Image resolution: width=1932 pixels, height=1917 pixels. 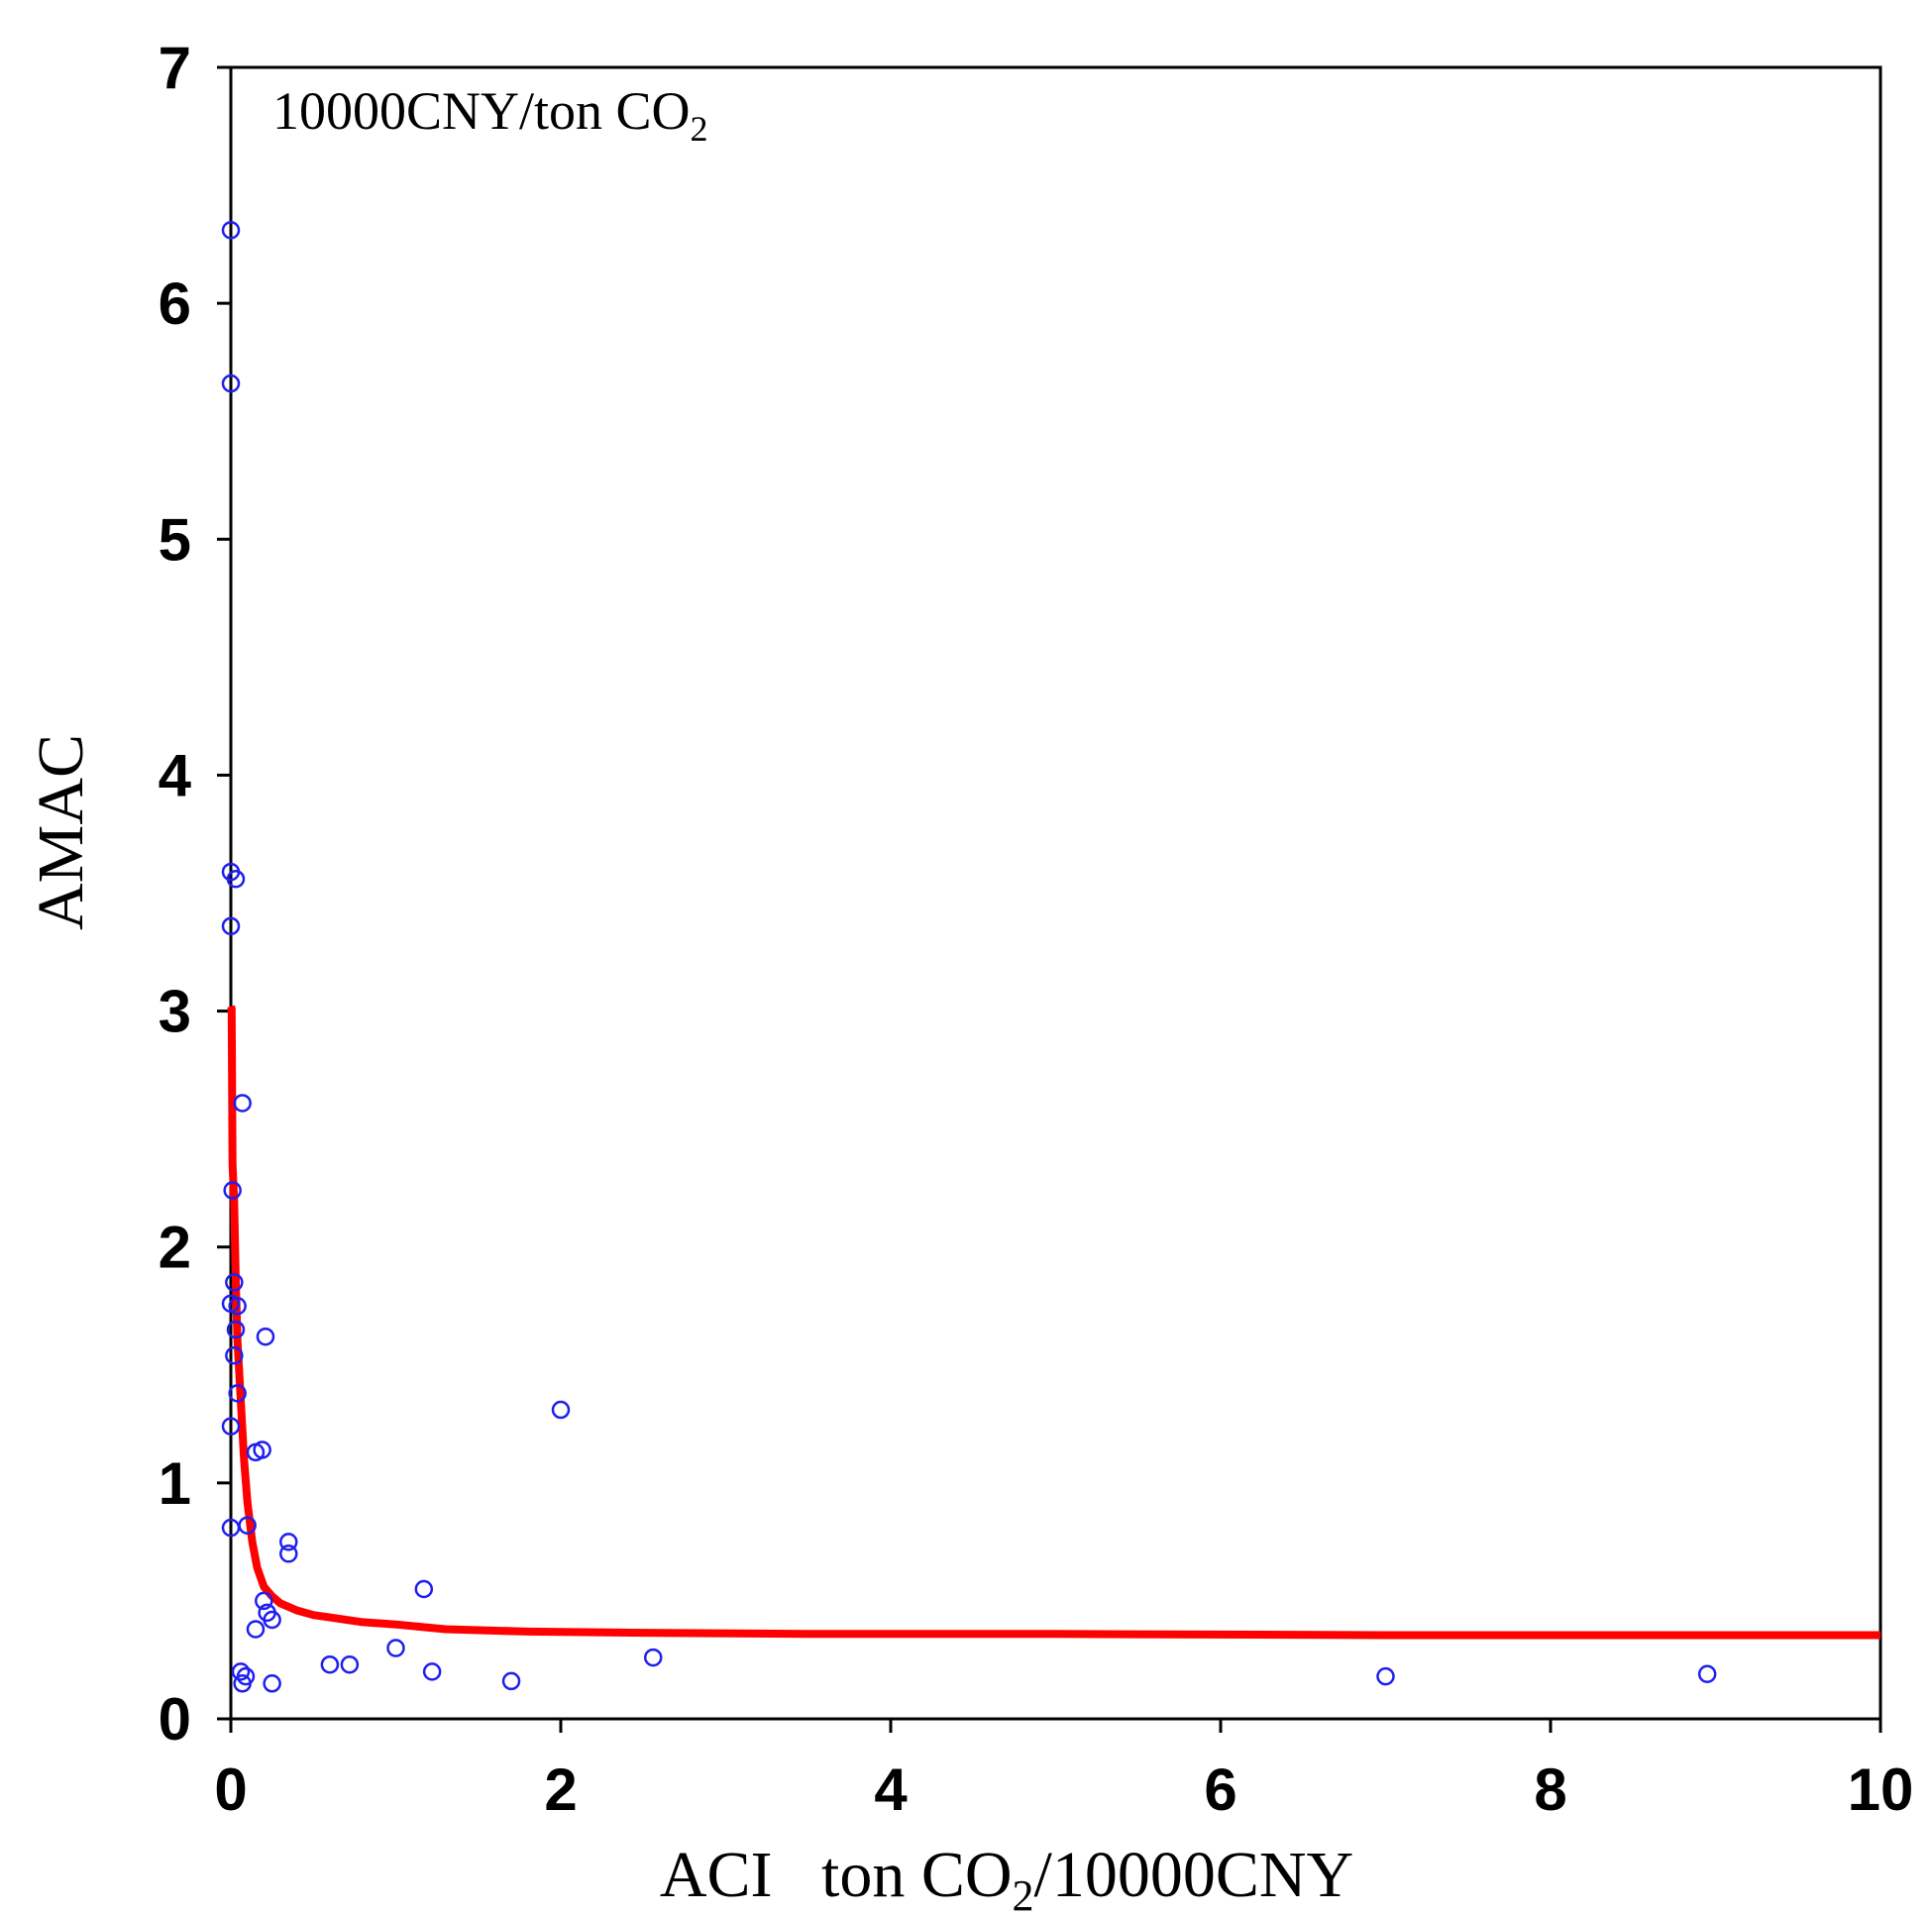 I want to click on x-tick-label: 0, so click(x=230, y=1790).